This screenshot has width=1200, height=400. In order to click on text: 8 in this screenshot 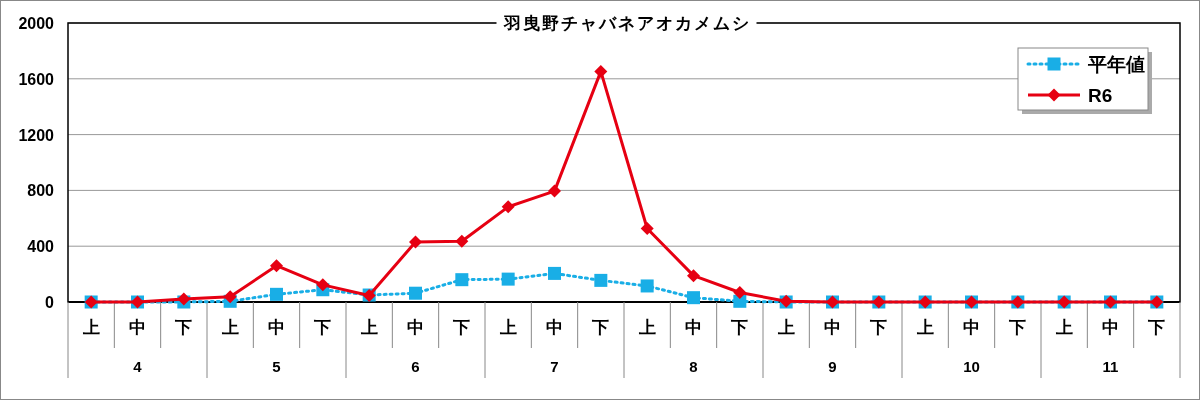, I will do `click(693, 366)`.